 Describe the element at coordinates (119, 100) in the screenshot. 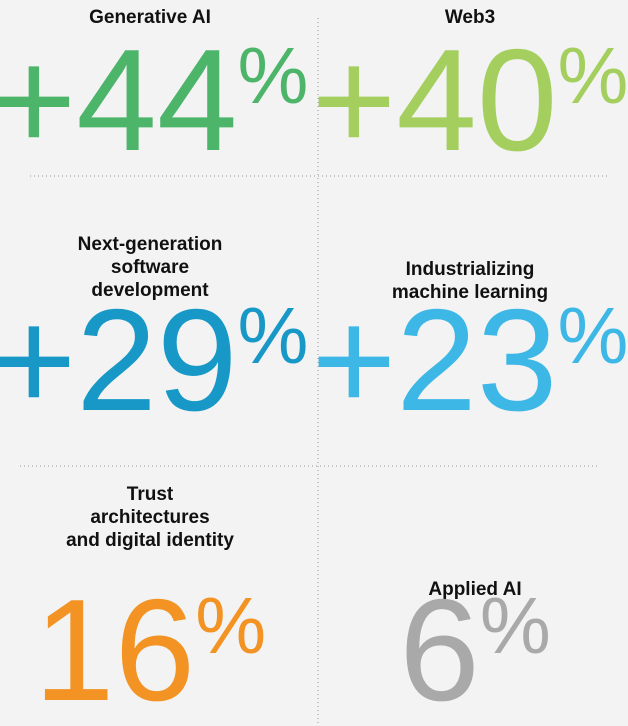

I see `stat-value: +44` at that location.